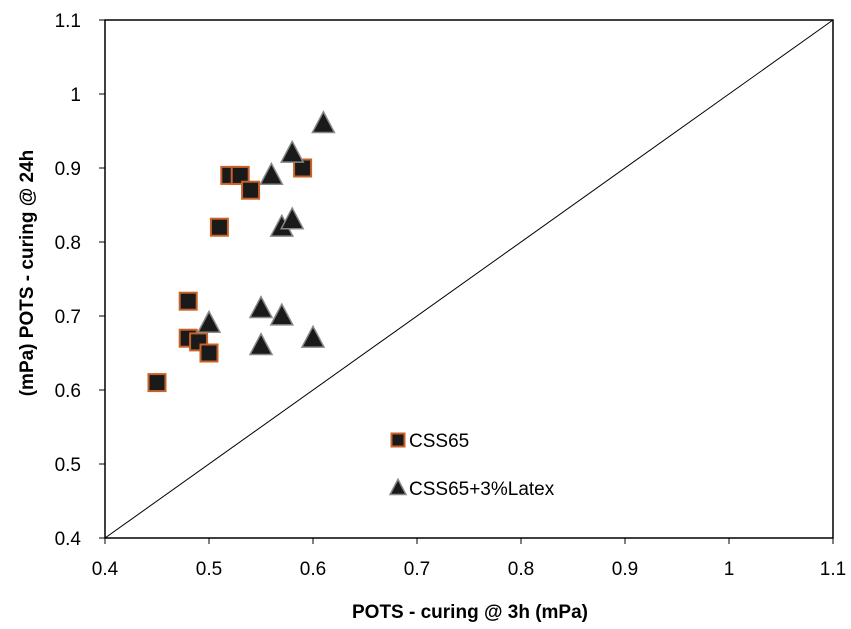  Describe the element at coordinates (105, 569) in the screenshot. I see `x-tick-label: 0.4` at that location.